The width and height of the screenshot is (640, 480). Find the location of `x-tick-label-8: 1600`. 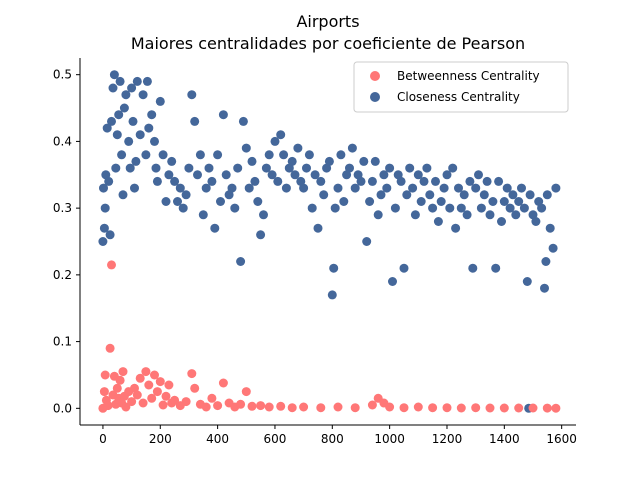

x-tick-label-8: 1600 is located at coordinates (561, 439).